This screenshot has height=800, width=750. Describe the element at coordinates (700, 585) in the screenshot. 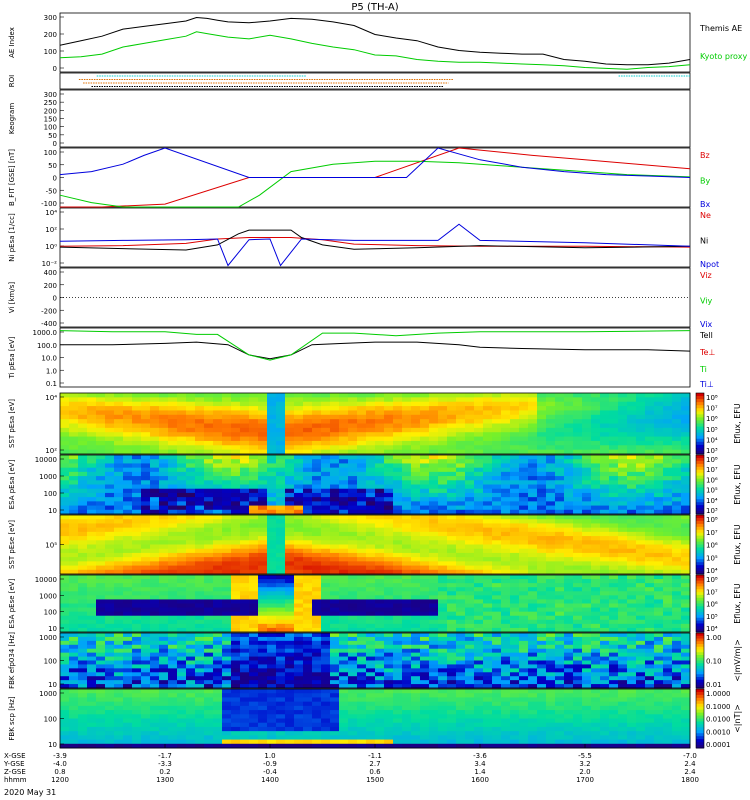

I see `colorbar-cell` at that location.